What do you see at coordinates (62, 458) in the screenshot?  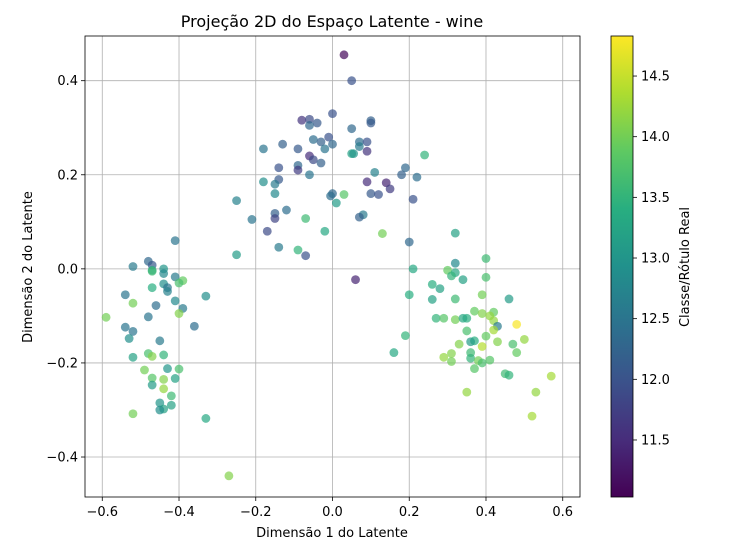 I see `y-tick-label: −0.4` at bounding box center [62, 458].